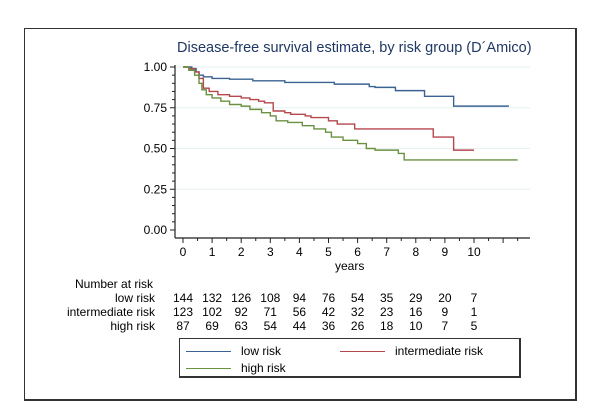 The image size is (602, 412). What do you see at coordinates (474, 252) in the screenshot?
I see `x-tick-label: 10` at bounding box center [474, 252].